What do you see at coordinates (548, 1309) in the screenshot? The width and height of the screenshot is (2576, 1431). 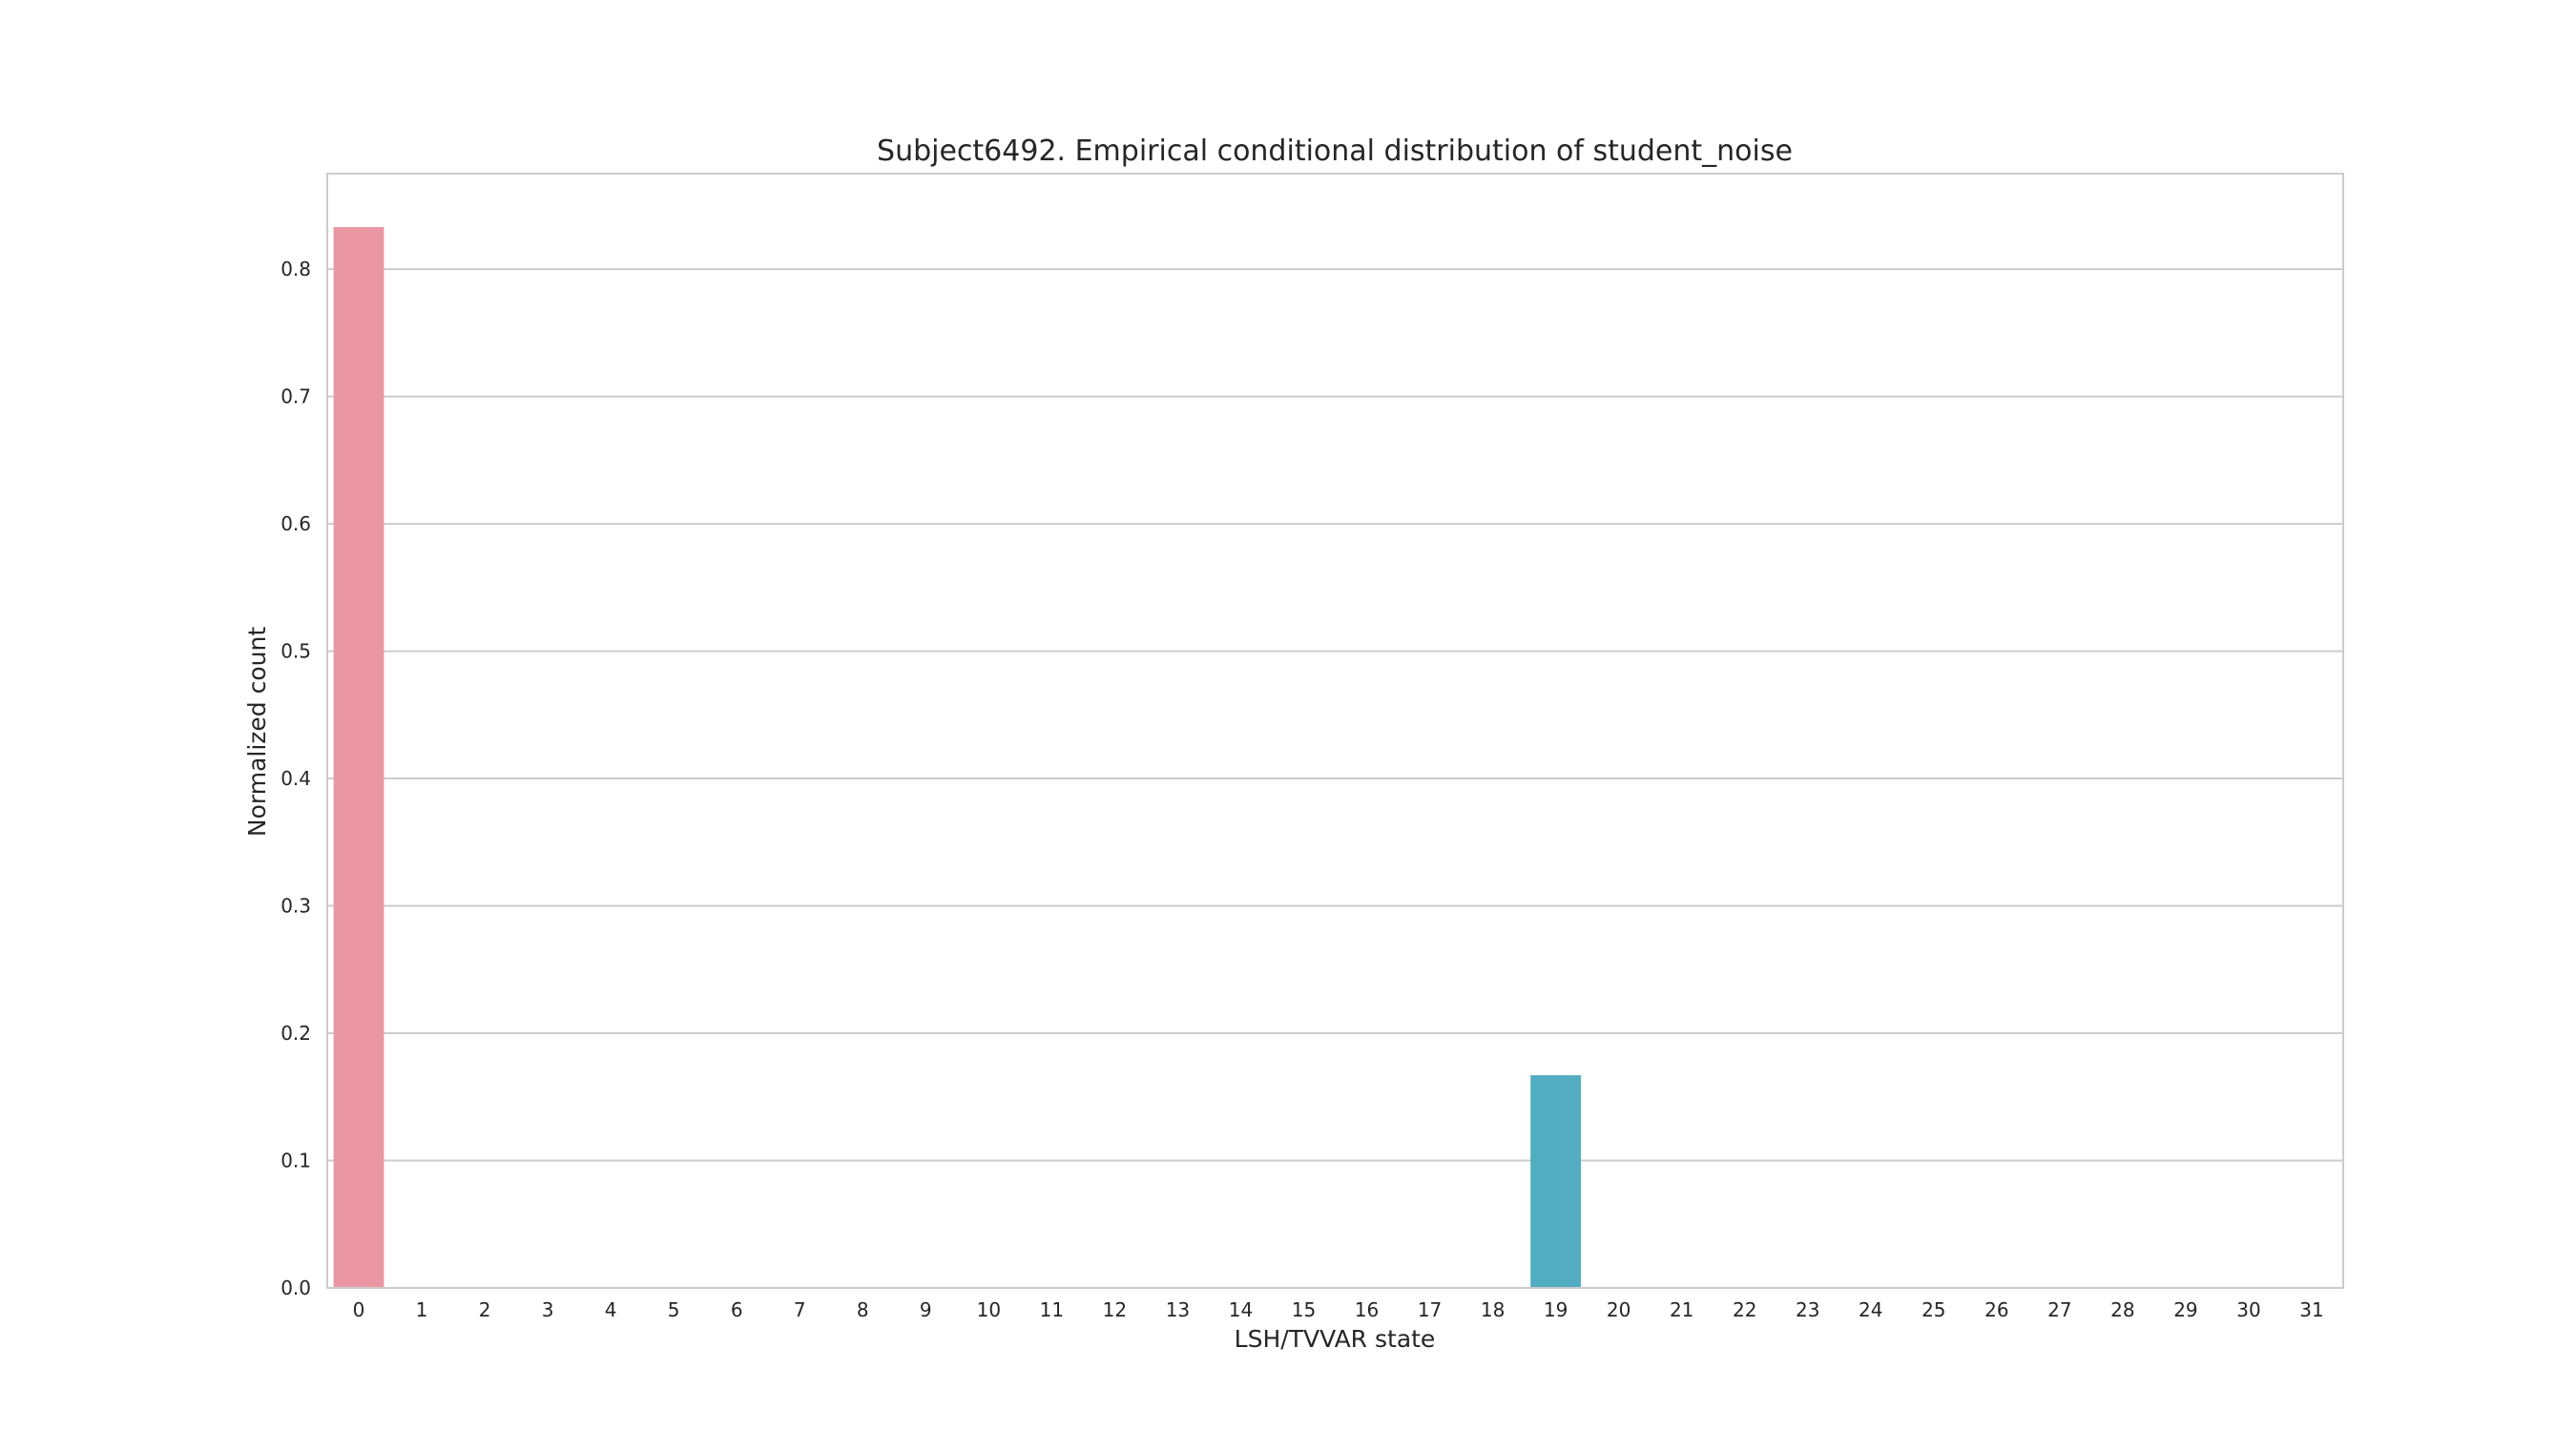 I see `x-tick-label: 3` at bounding box center [548, 1309].